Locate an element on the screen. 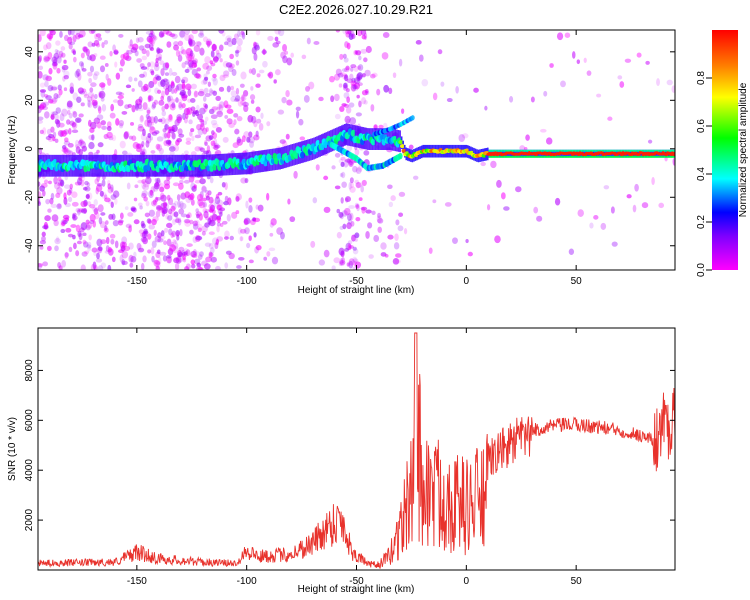 The height and width of the screenshot is (600, 750). y-tick-label: 4000 is located at coordinates (29, 470).